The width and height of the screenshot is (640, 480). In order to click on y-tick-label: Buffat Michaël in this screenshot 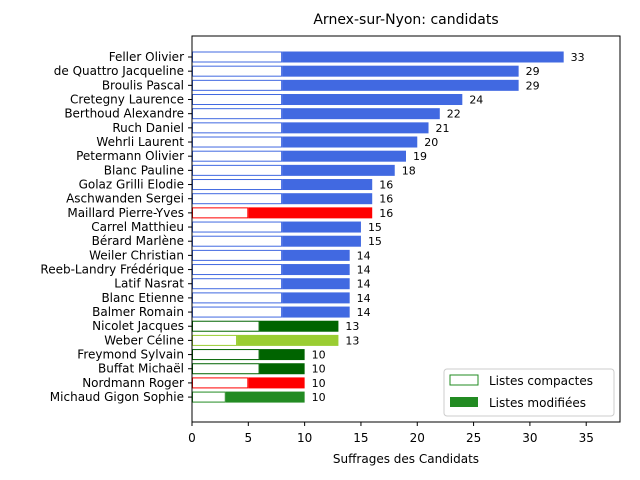, I will do `click(141, 369)`.